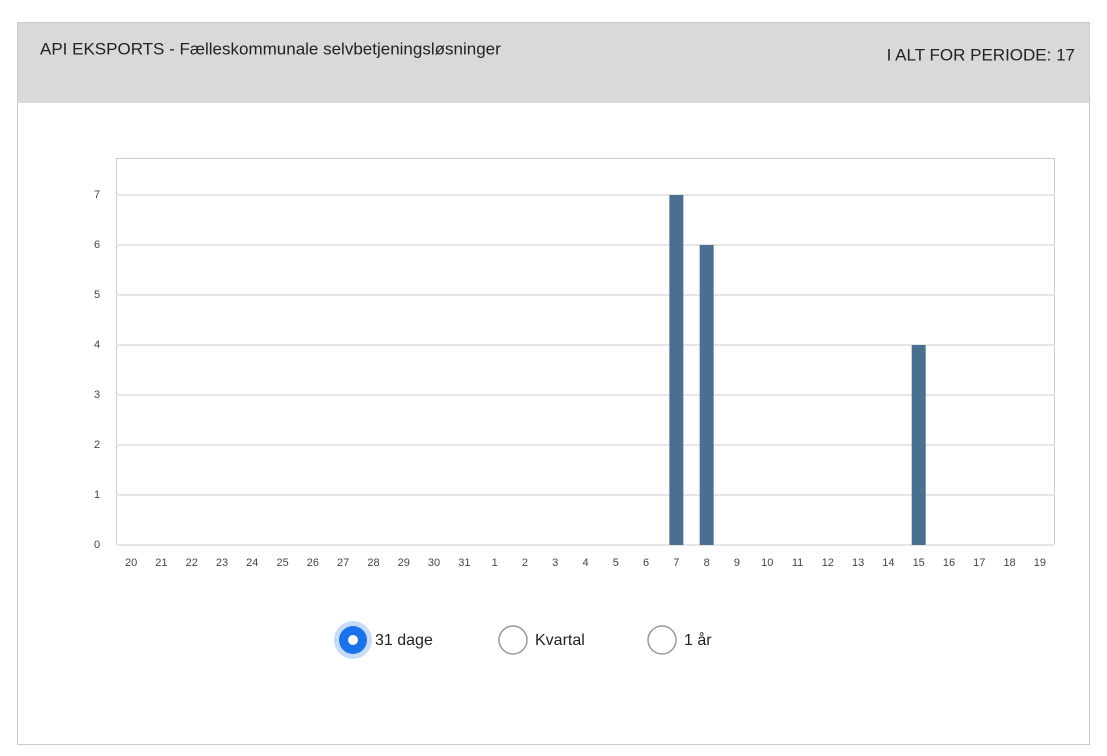  I want to click on radio-option: Kvartal, so click(541, 640).